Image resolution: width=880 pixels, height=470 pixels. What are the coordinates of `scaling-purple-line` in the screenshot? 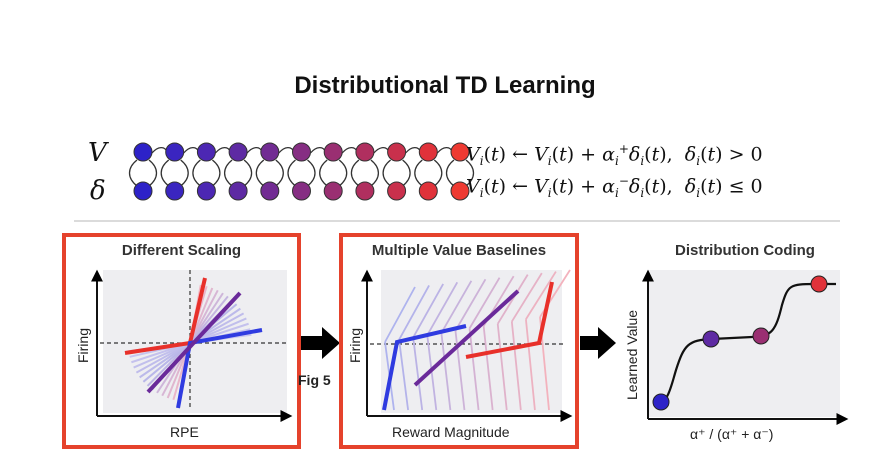 It's located at (194, 342).